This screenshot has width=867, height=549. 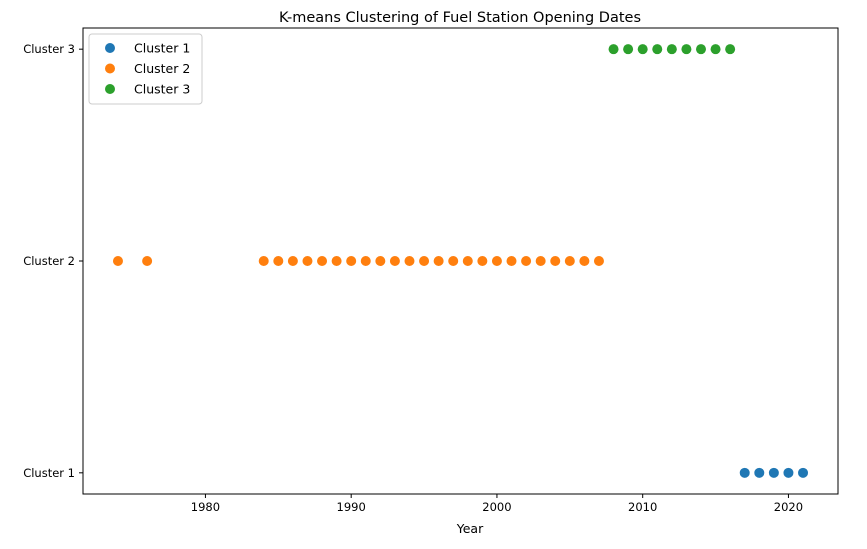 What do you see at coordinates (49, 49) in the screenshot?
I see `y-tick-label: Cluster 3` at bounding box center [49, 49].